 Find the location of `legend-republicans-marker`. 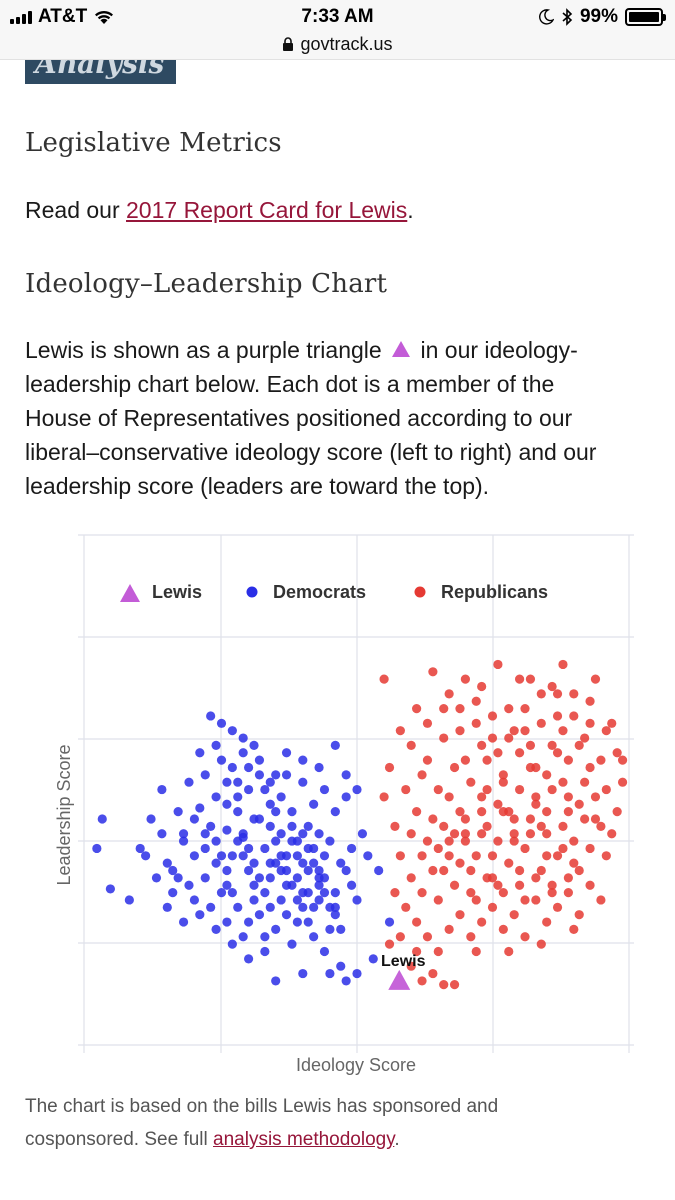

legend-republicans-marker is located at coordinates (420, 592).